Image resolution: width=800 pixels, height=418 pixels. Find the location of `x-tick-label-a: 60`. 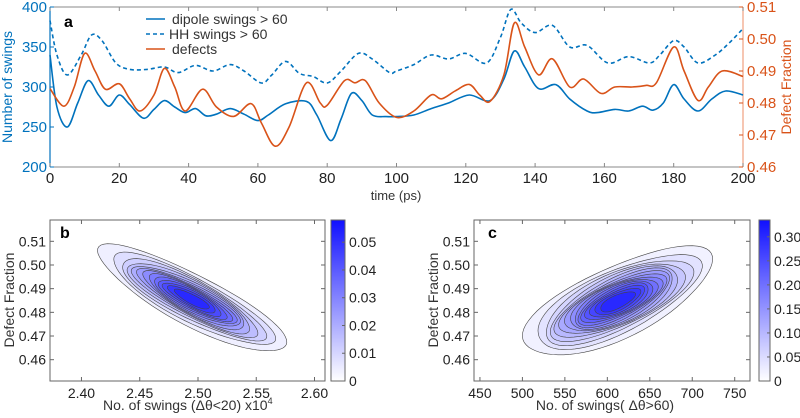

x-tick-label-a: 60 is located at coordinates (258, 178).